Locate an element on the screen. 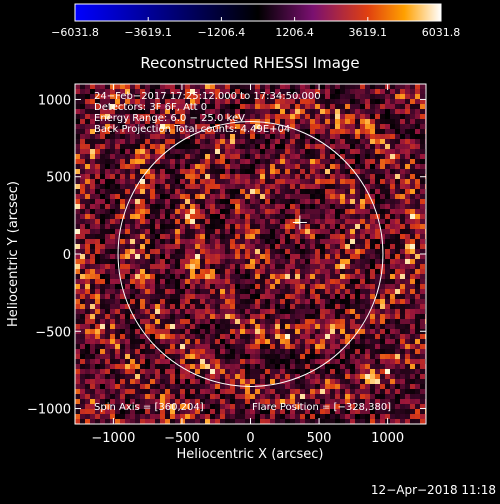  colorbar-tick-label: −6031.8 is located at coordinates (75, 32).